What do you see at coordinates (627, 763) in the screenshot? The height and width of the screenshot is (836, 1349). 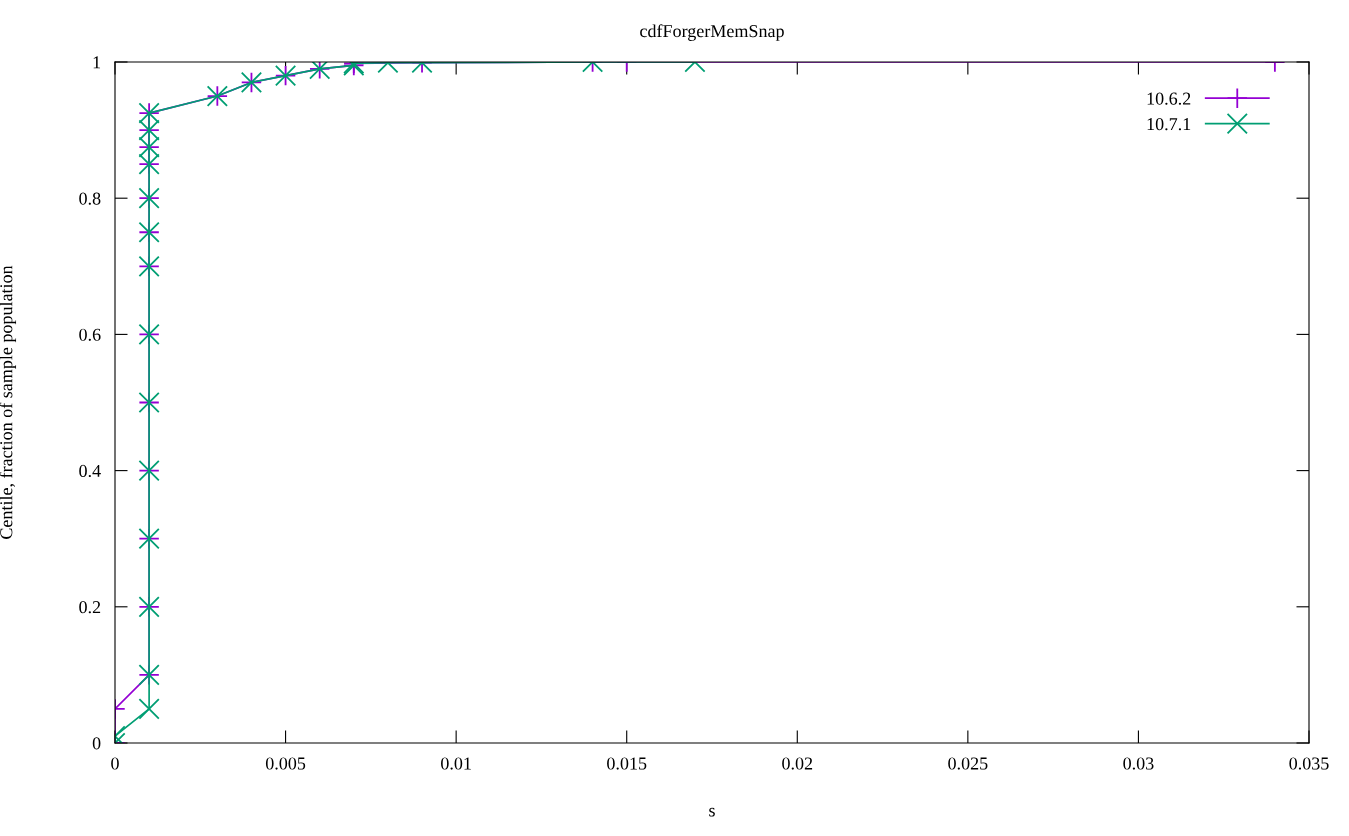 I see `x-tick-label: 0.015` at bounding box center [627, 763].